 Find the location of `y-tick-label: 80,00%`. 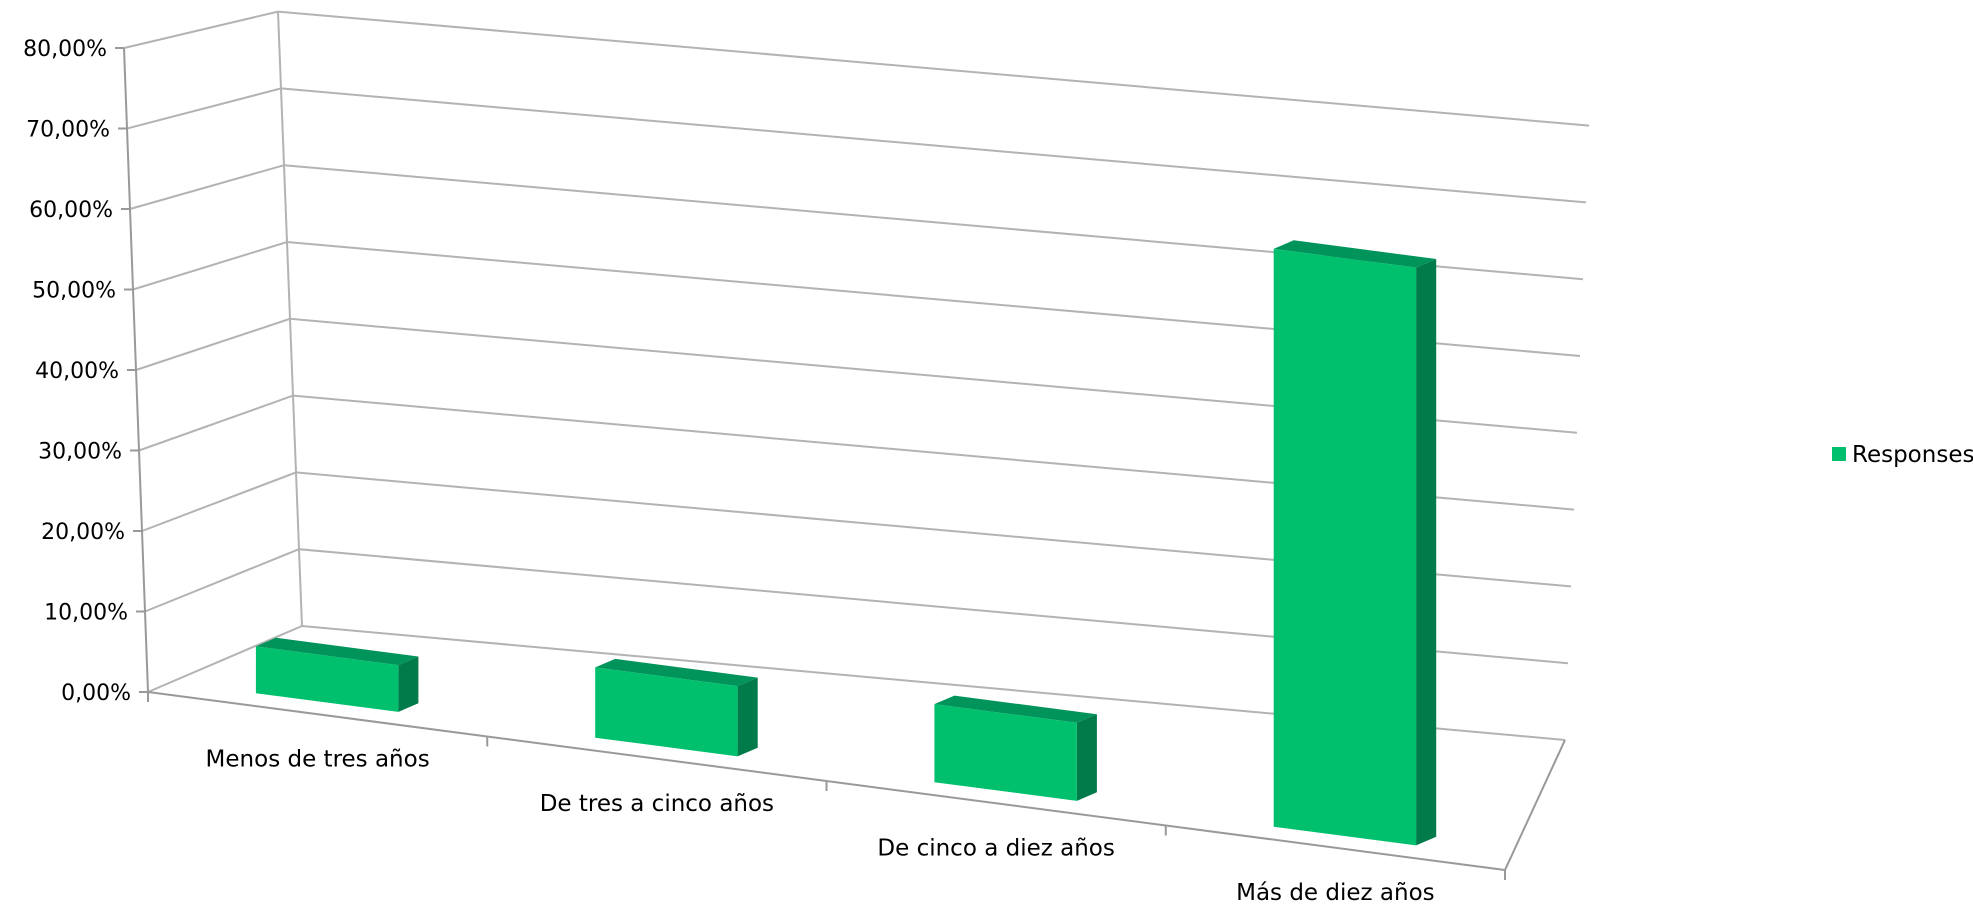

y-tick-label: 80,00% is located at coordinates (65, 49).